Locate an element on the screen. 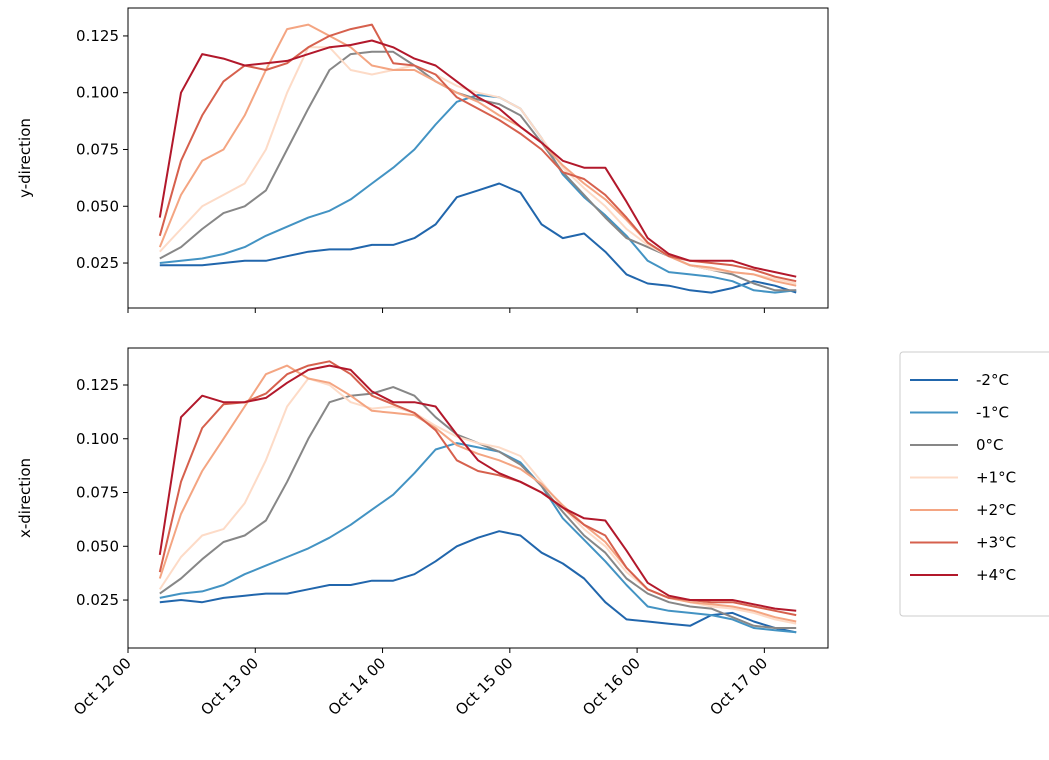 This screenshot has width=1049, height=760. legend-label: -2°C is located at coordinates (992, 380).